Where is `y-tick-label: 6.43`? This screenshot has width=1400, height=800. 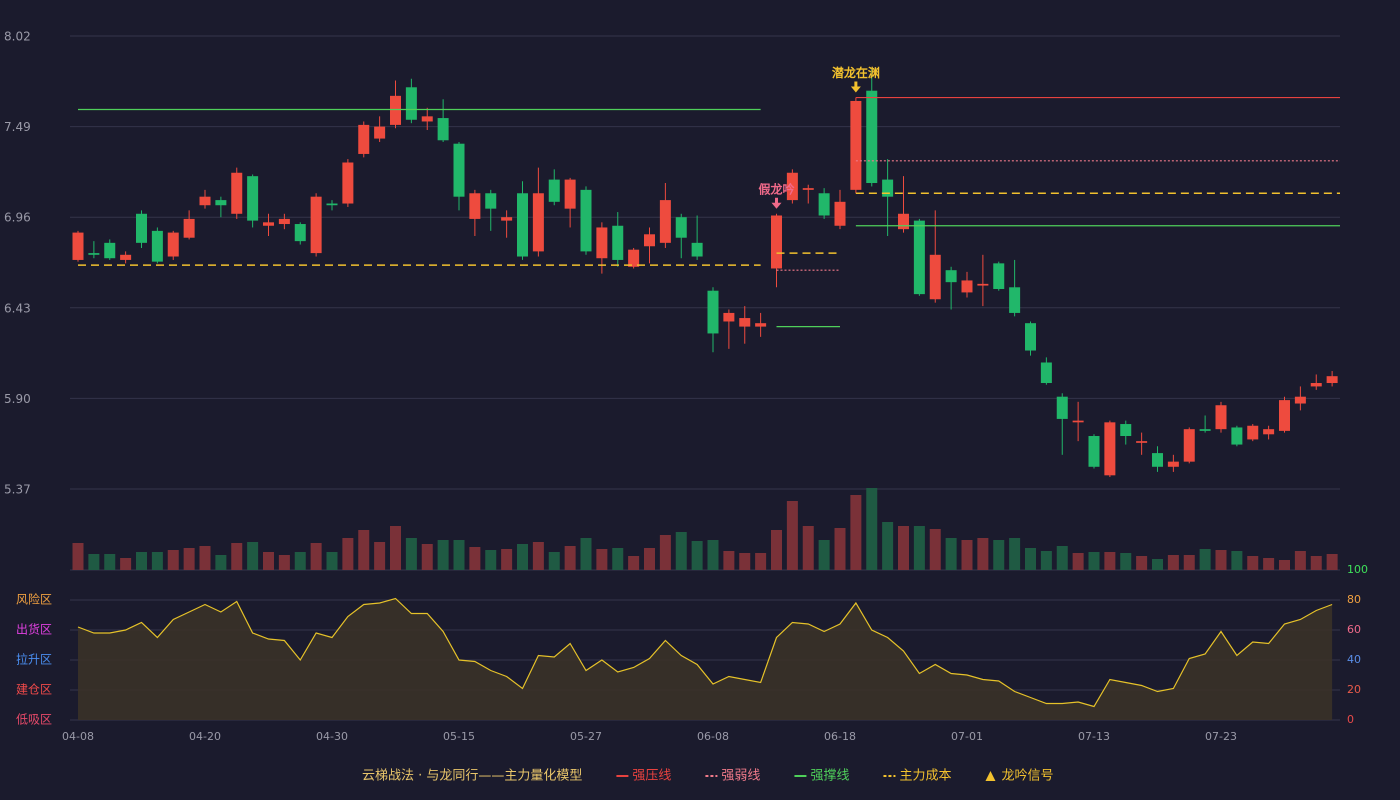
y-tick-label: 6.43 is located at coordinates (17, 308).